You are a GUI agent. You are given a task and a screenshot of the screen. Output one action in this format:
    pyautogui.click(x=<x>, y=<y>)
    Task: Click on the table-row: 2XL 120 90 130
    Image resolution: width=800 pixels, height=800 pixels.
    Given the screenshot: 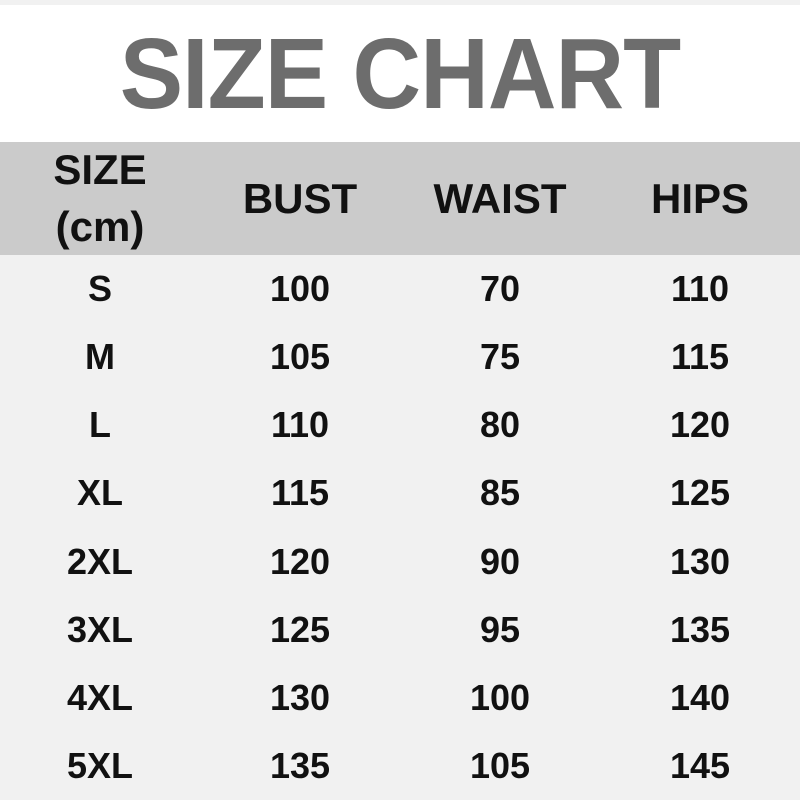 What is the action you would take?
    pyautogui.click(x=400, y=562)
    